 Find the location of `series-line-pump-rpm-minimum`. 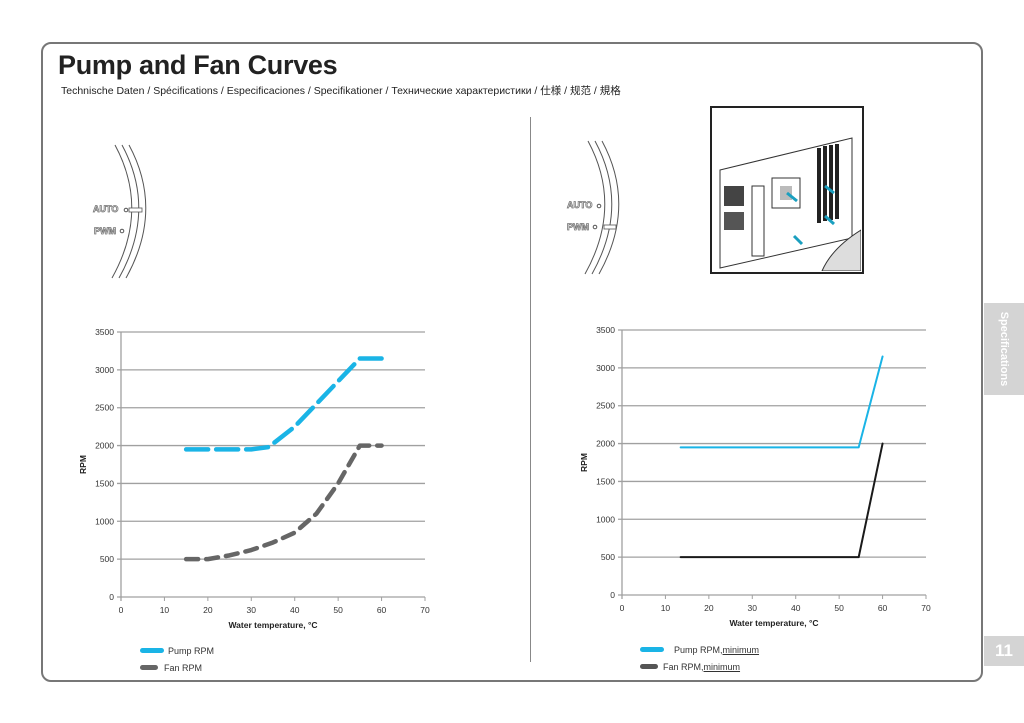

series-line-pump-rpm-minimum is located at coordinates (781, 402).